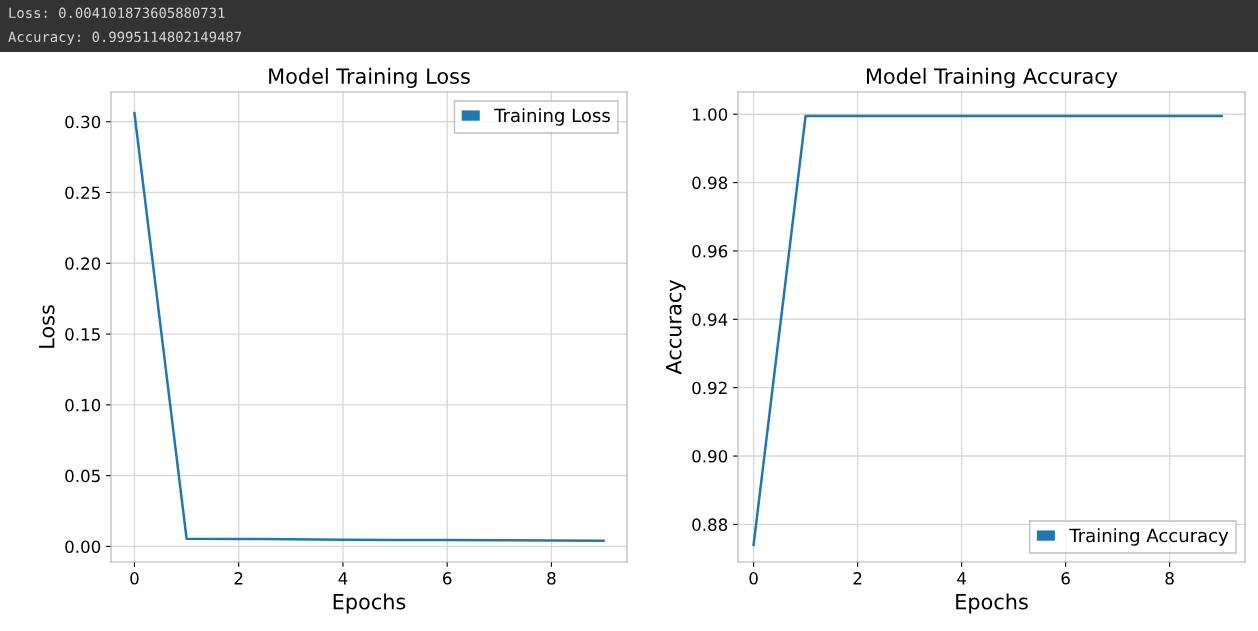  What do you see at coordinates (676, 327) in the screenshot?
I see `y-axis-title: Accuracy` at bounding box center [676, 327].